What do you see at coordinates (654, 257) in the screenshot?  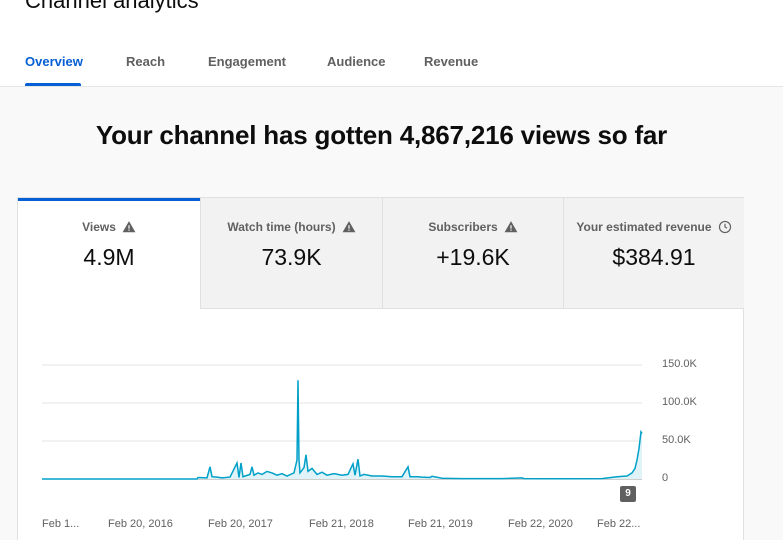 I see `metric-value: $384.91` at bounding box center [654, 257].